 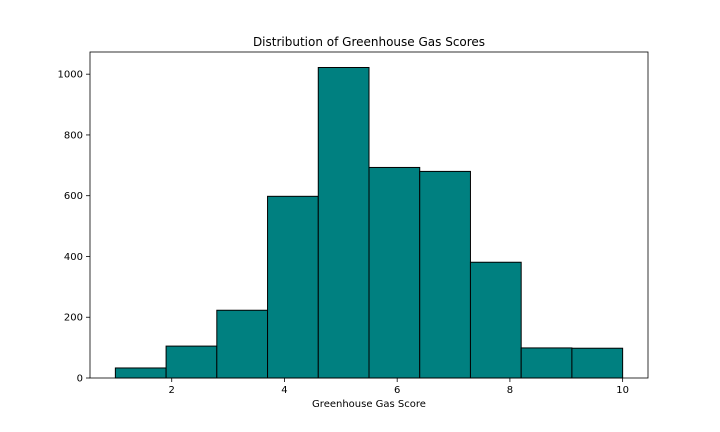 What do you see at coordinates (172, 390) in the screenshot?
I see `x-tick-label: 2` at bounding box center [172, 390].